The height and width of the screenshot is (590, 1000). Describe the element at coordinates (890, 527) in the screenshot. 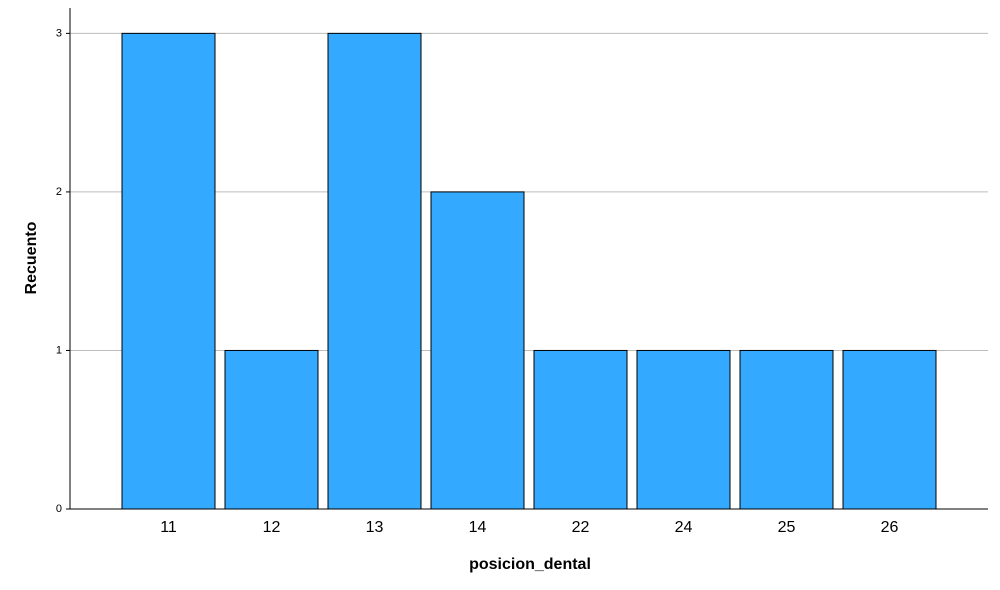

I see `x-tick-label: 26` at that location.